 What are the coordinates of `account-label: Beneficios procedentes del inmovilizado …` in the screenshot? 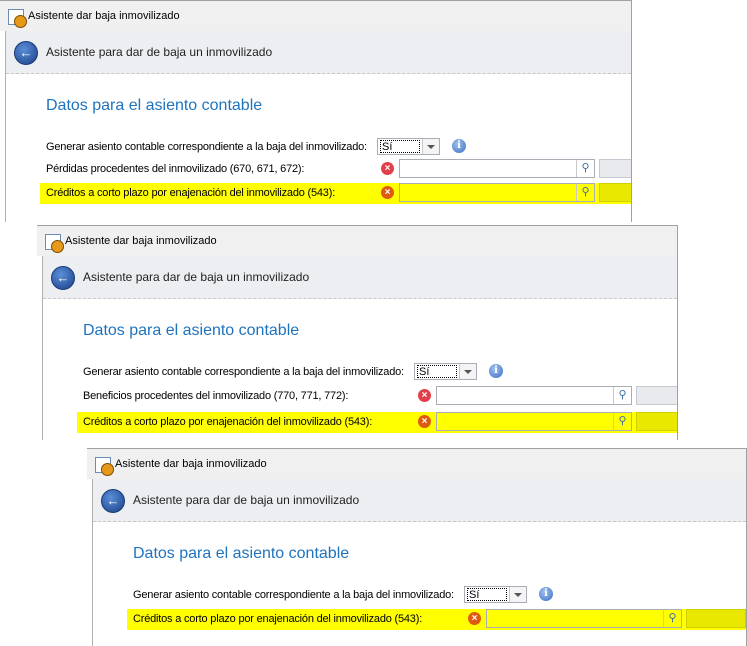 It's located at (216, 396).